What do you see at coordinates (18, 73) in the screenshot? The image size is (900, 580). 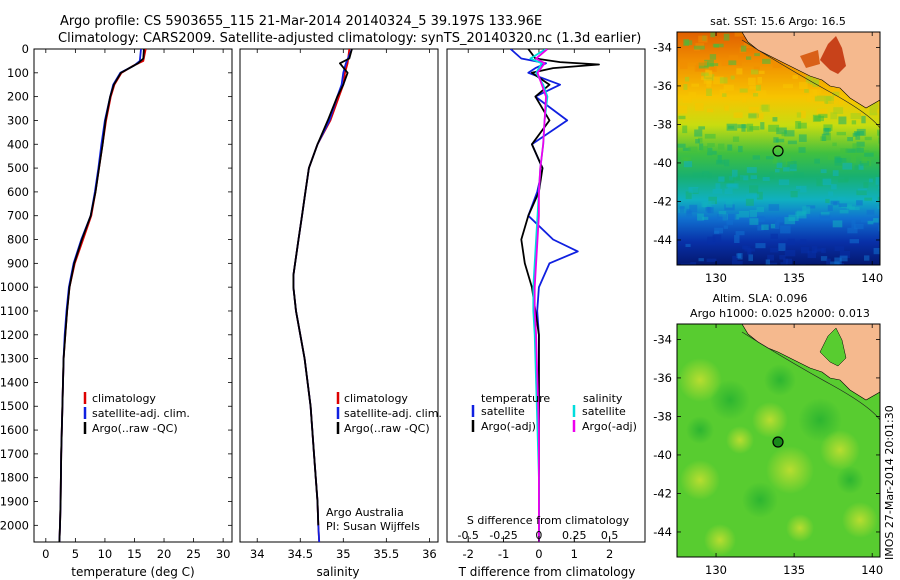 I see `depth-tick-label: 100` at bounding box center [18, 73].